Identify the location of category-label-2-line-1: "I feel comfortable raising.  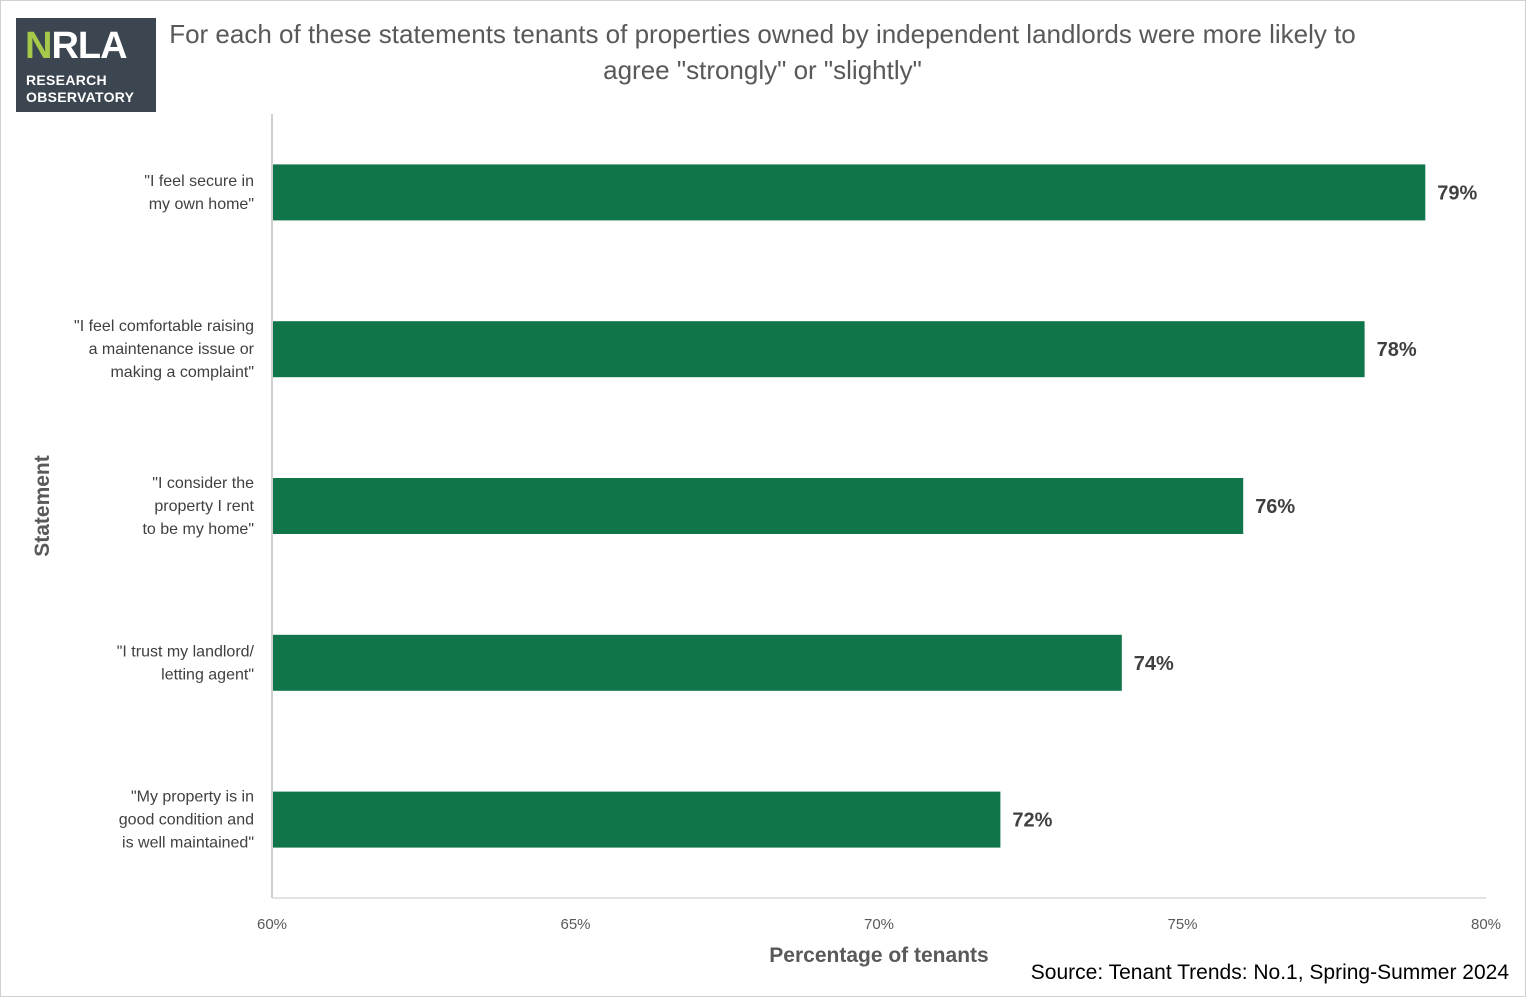
(164, 326).